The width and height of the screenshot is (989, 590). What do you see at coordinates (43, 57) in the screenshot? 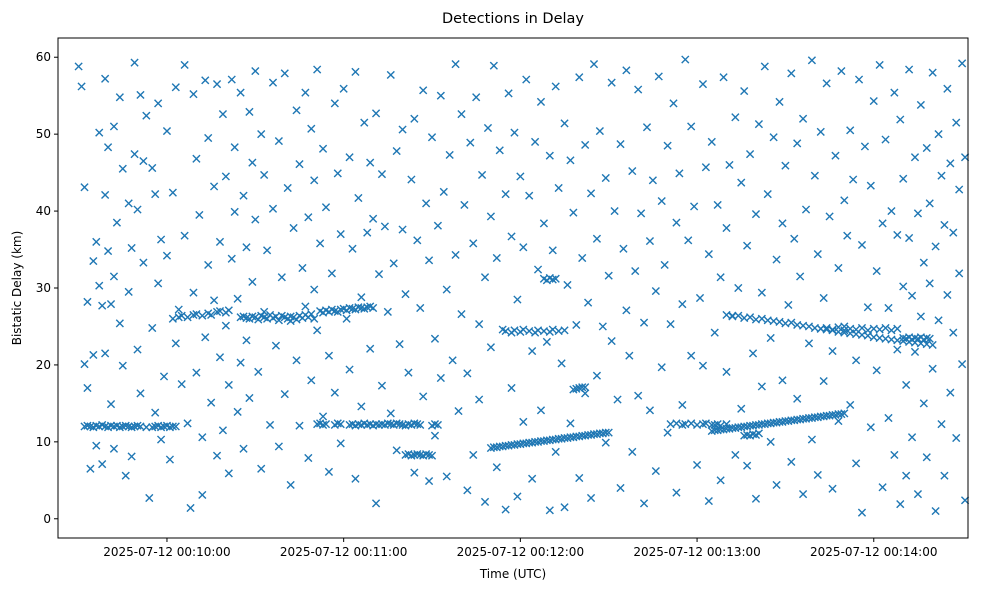
I see `y-tick-label-6: 60` at bounding box center [43, 57].